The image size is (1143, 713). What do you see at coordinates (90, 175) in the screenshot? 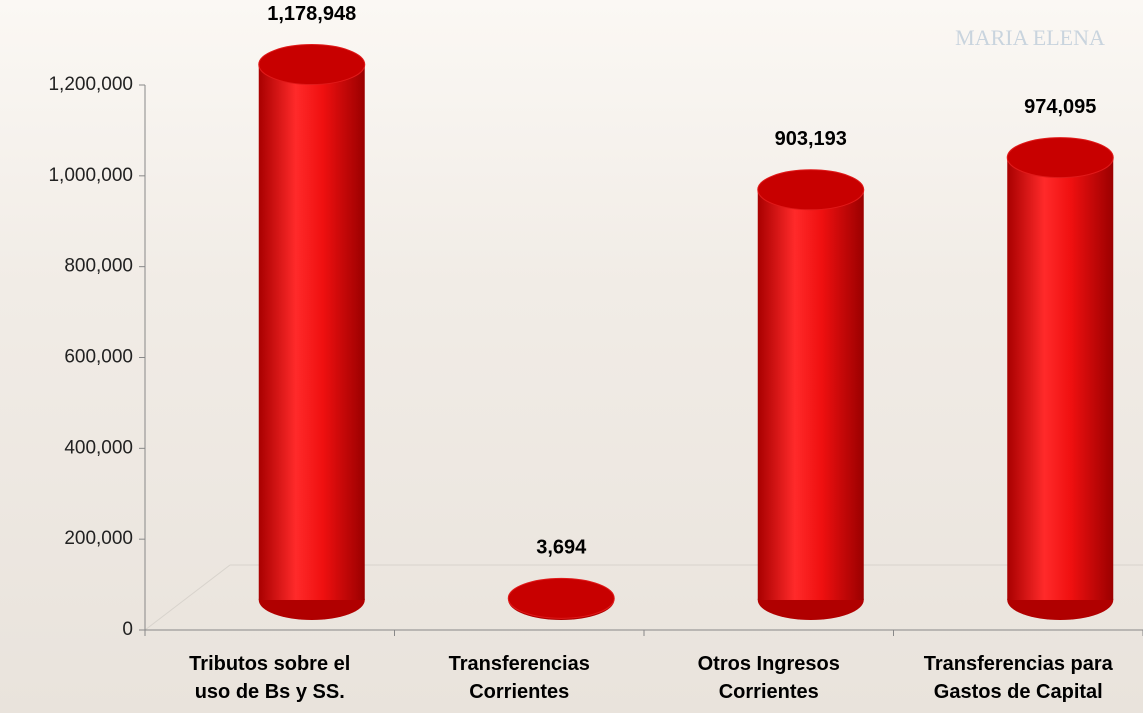
I see `y-tick-label: 1,000,000` at bounding box center [90, 175].